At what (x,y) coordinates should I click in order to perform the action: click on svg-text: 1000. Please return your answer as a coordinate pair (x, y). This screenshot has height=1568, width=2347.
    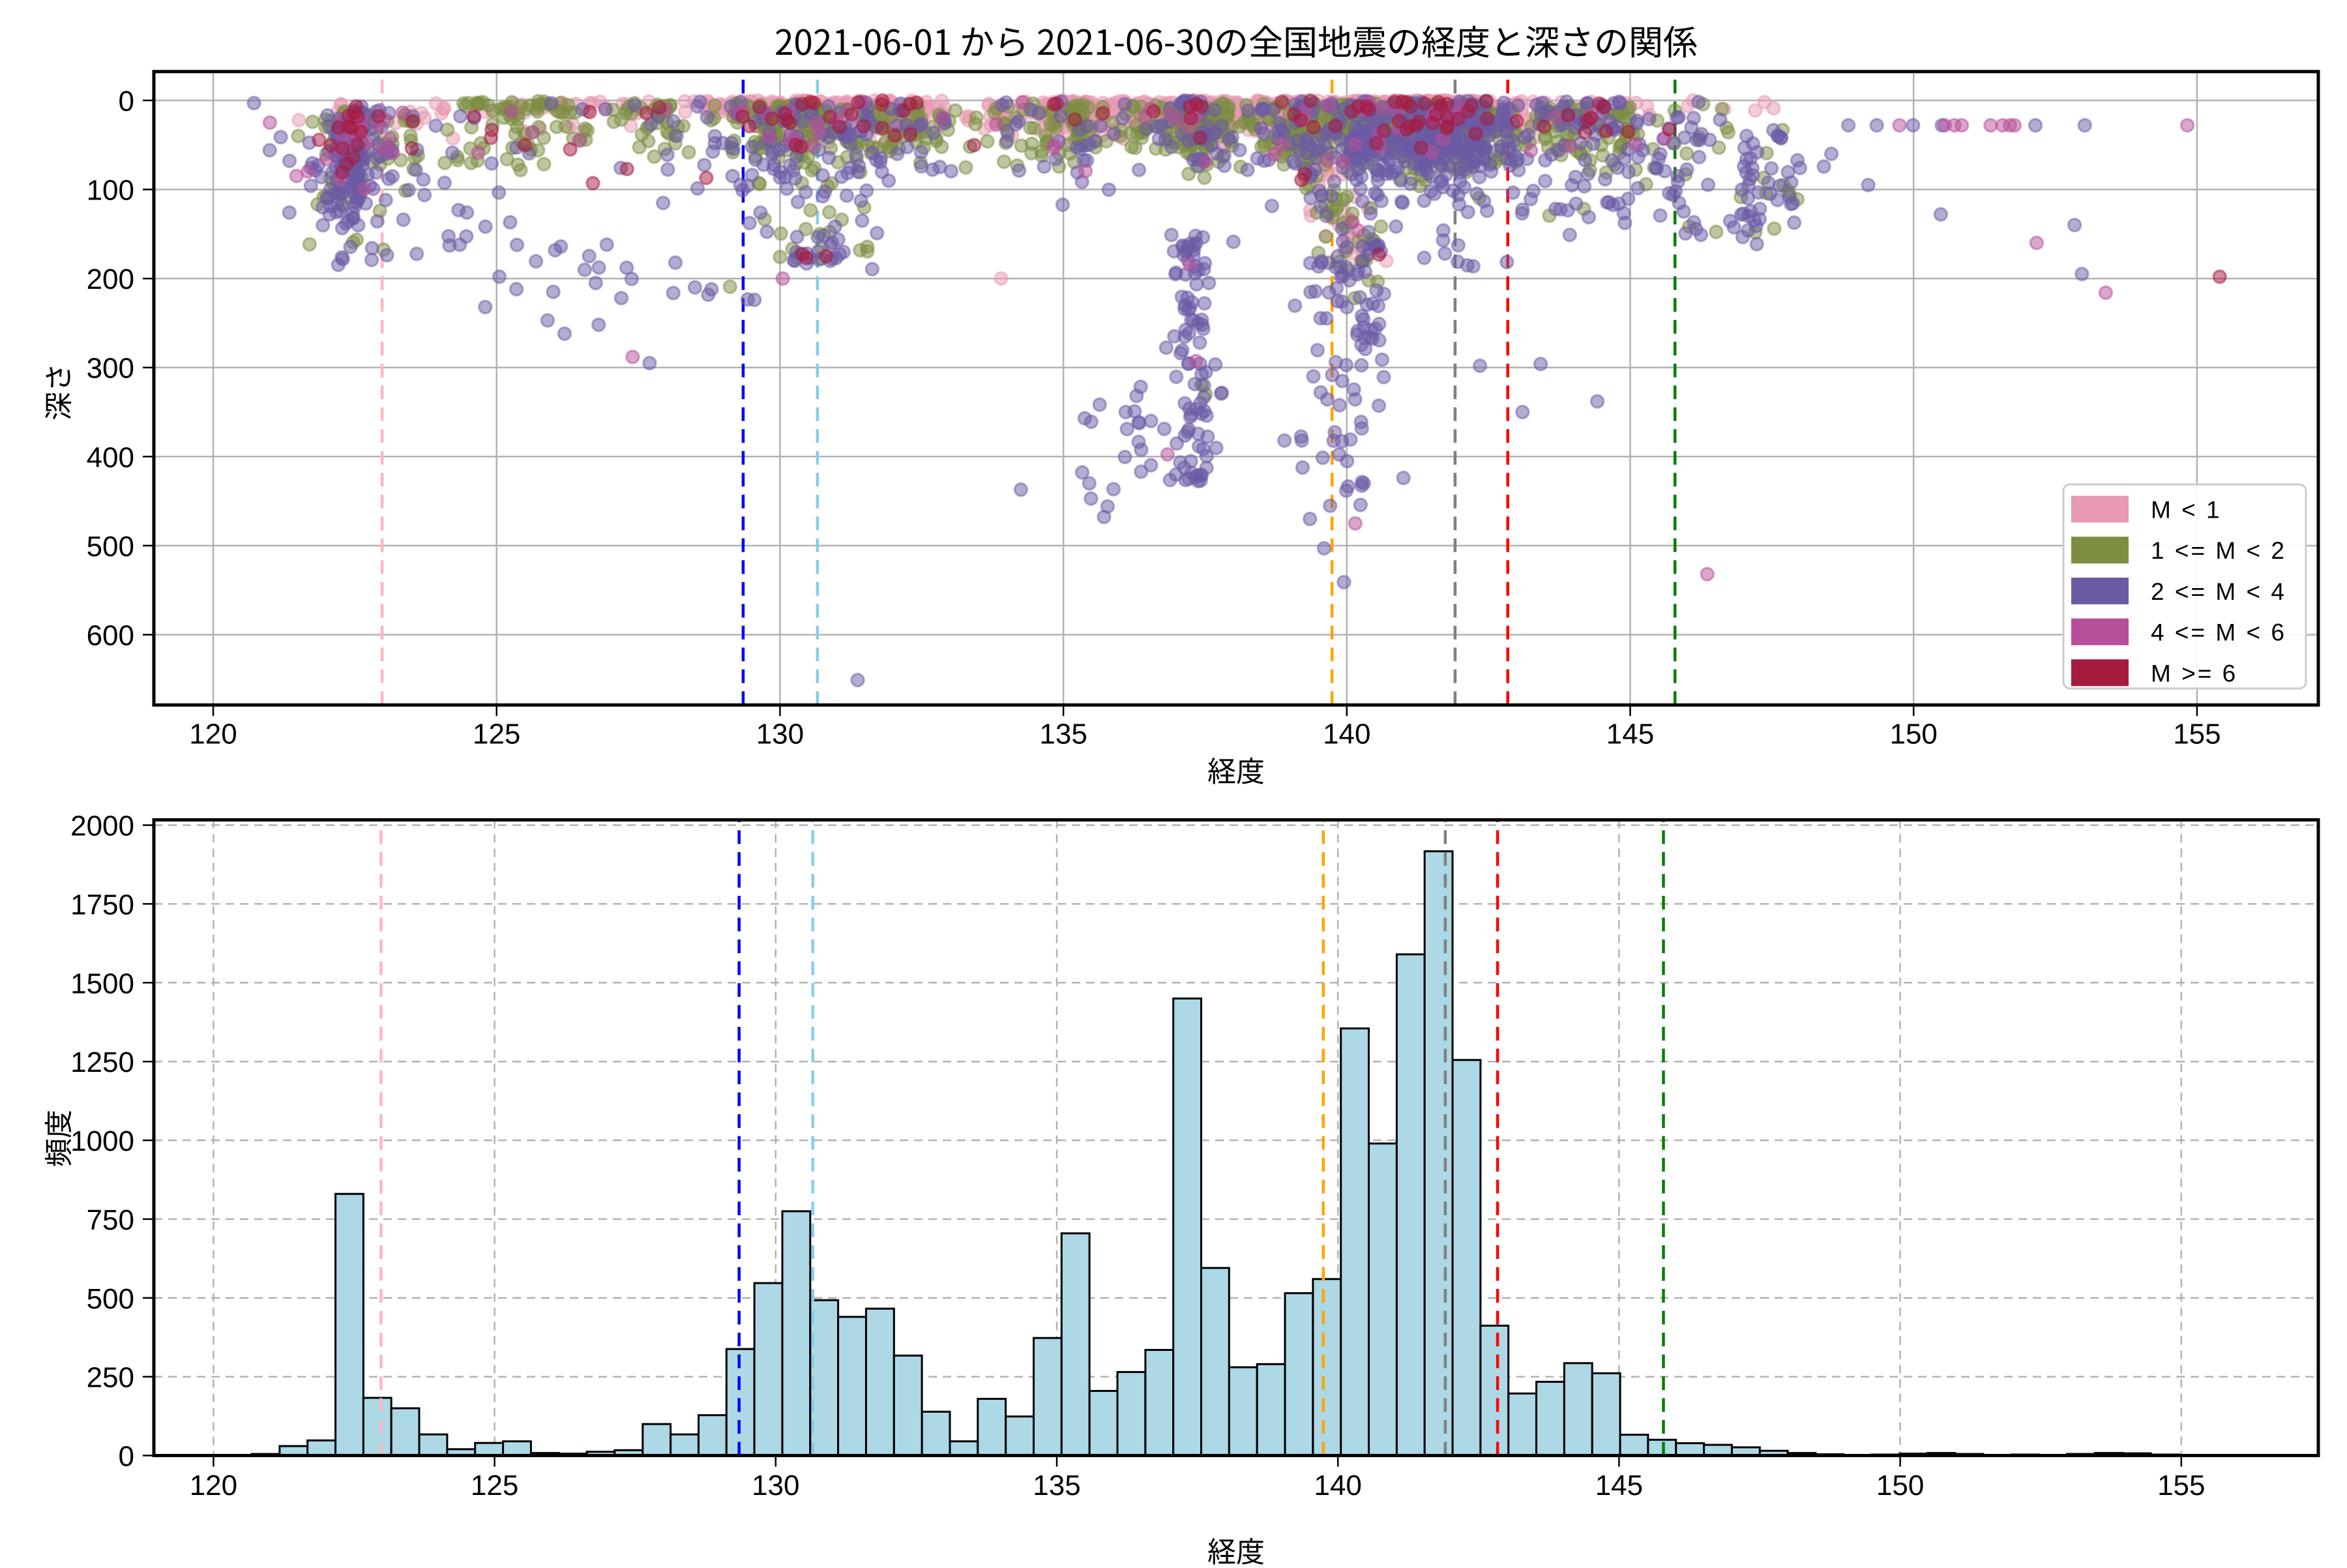
    Looking at the image, I should click on (102, 1141).